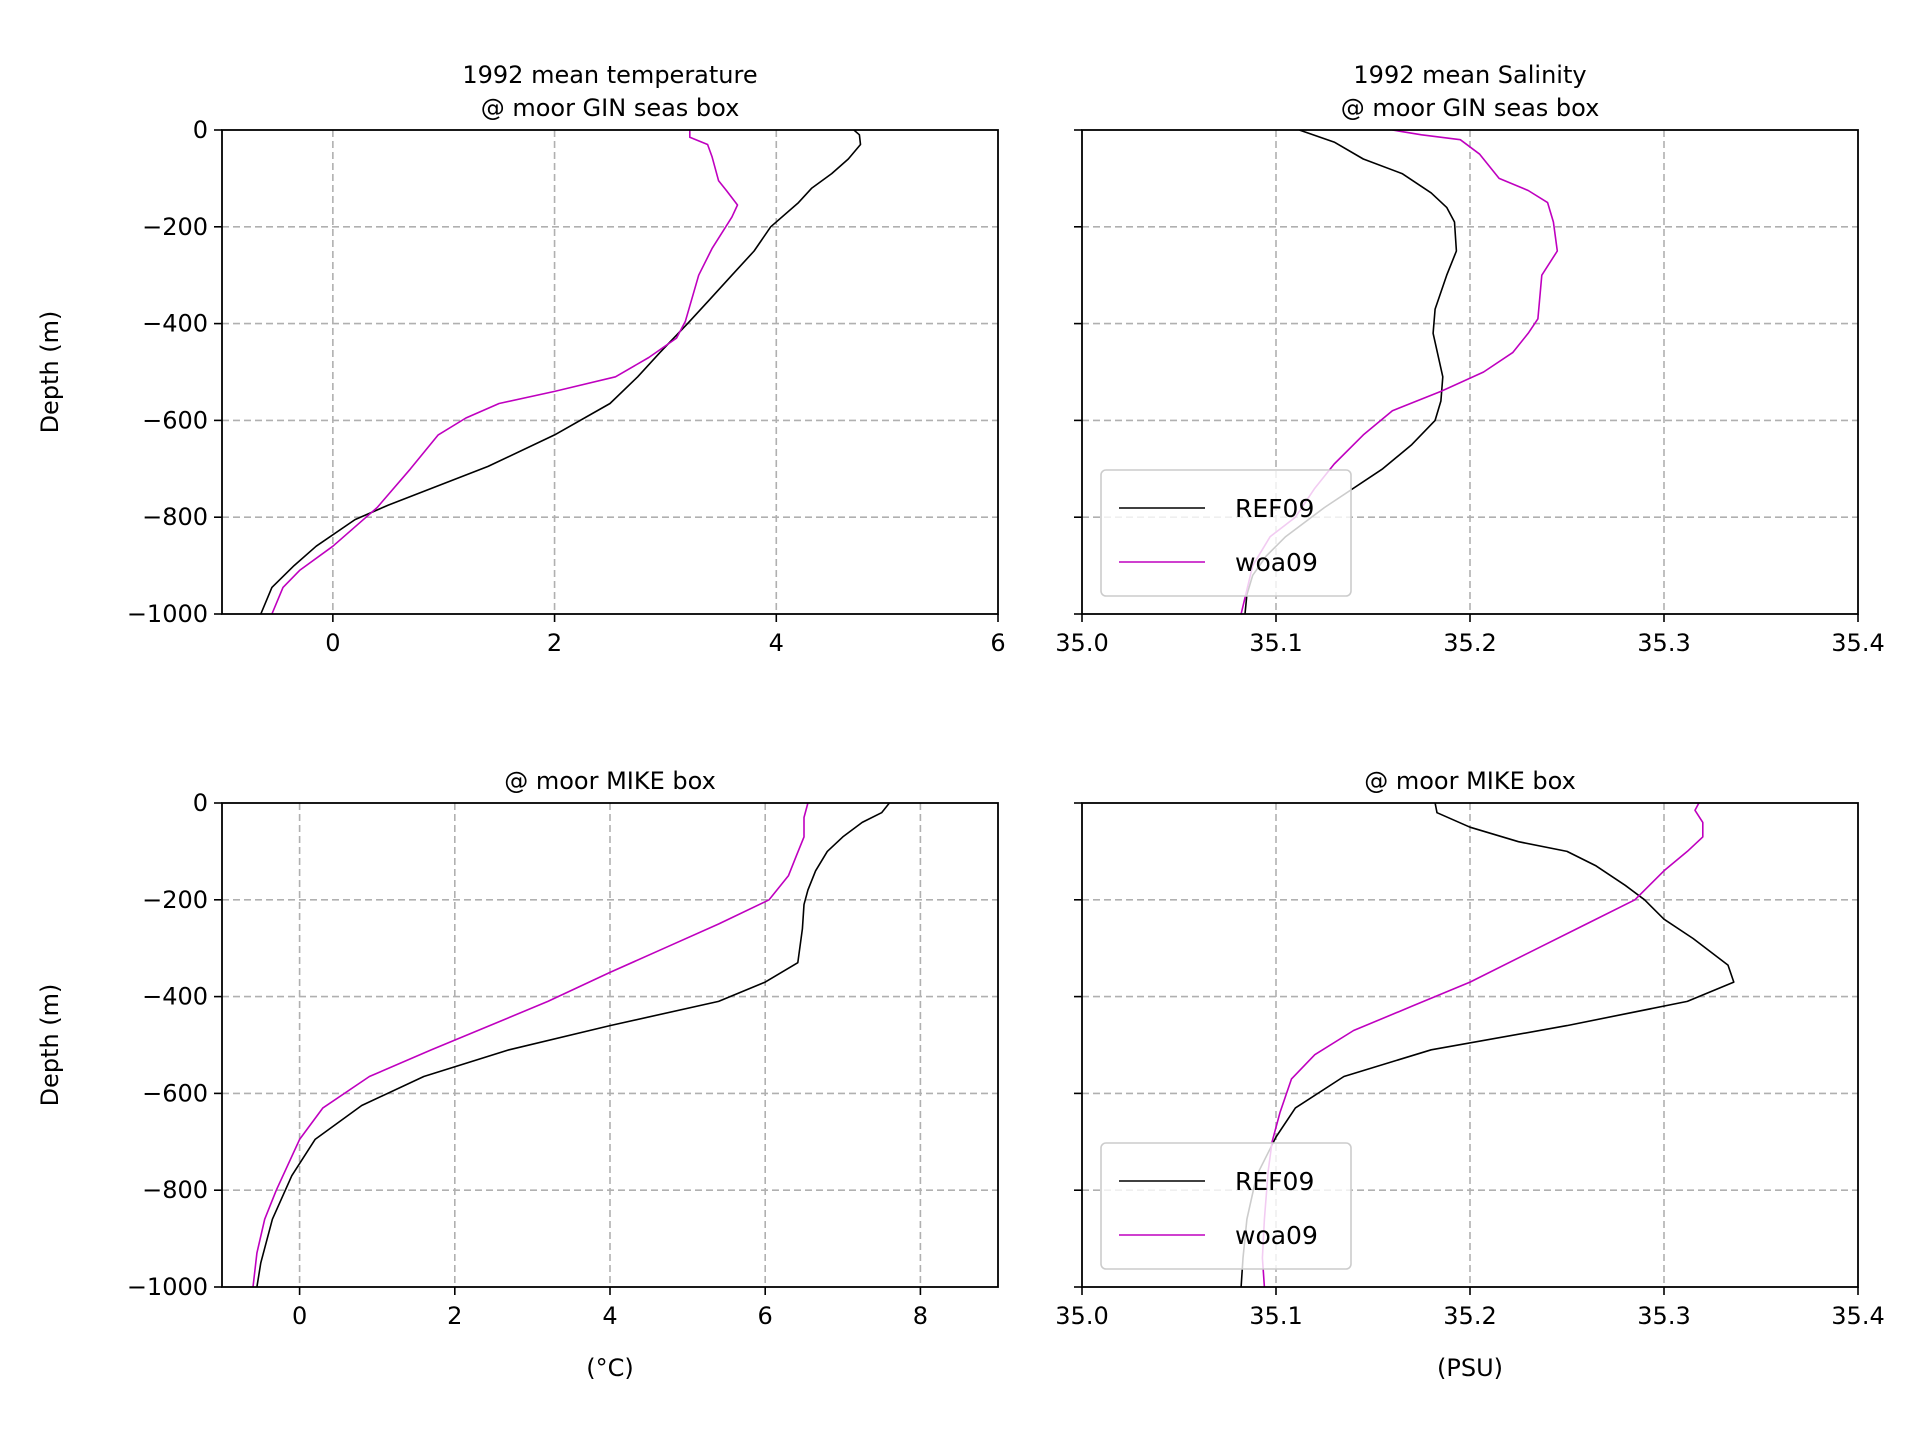 The height and width of the screenshot is (1440, 1920). I want to click on chart-title: 1992 mean Salinity, so click(1469, 75).